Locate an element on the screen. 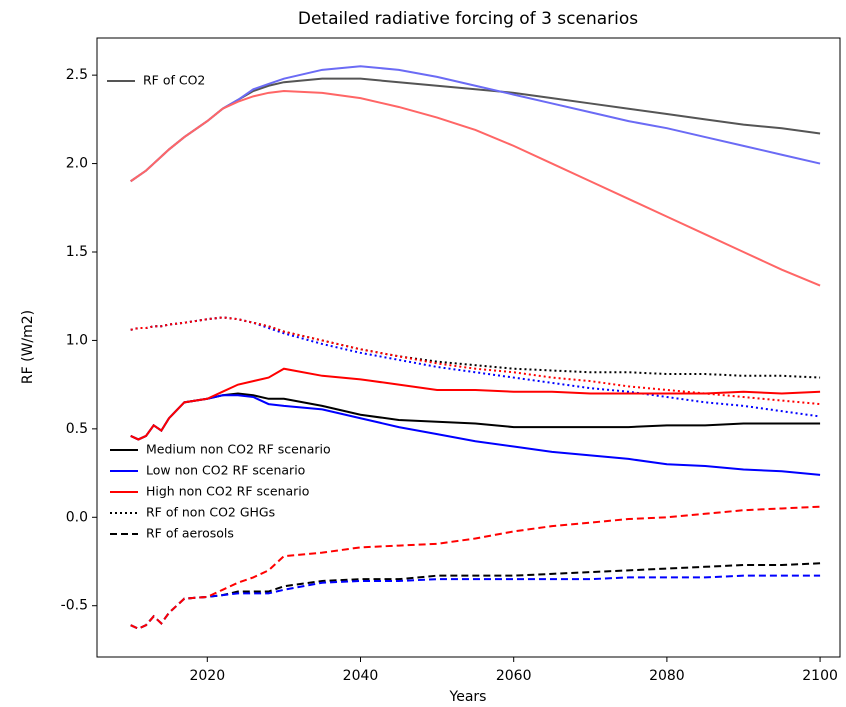  y-tick-label: 1.5 is located at coordinates (77, 252).